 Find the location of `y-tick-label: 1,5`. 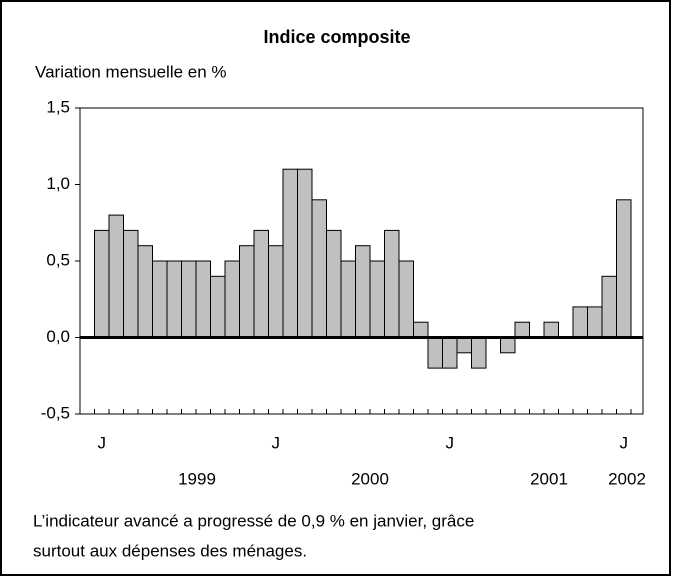

y-tick-label: 1,5 is located at coordinates (58, 106).